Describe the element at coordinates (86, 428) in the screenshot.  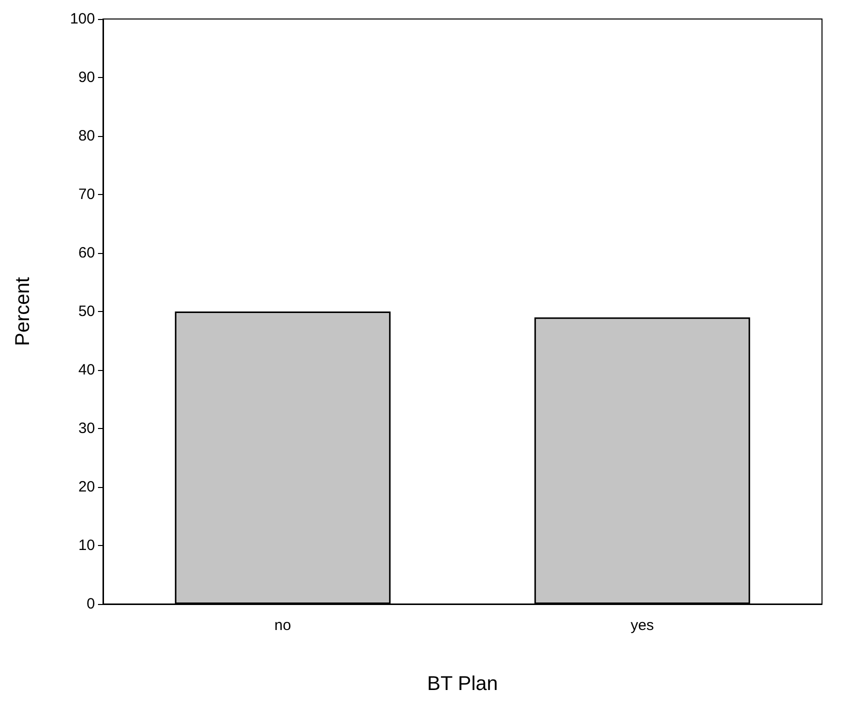
I see `y-tick-label: 30` at that location.